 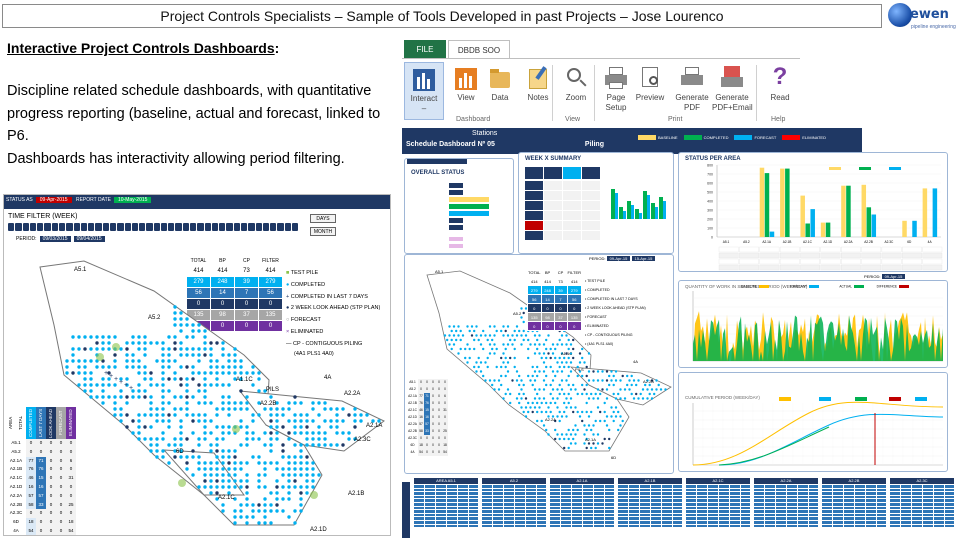 What do you see at coordinates (500, 91) in the screenshot?
I see `data-button: Data` at bounding box center [500, 91].